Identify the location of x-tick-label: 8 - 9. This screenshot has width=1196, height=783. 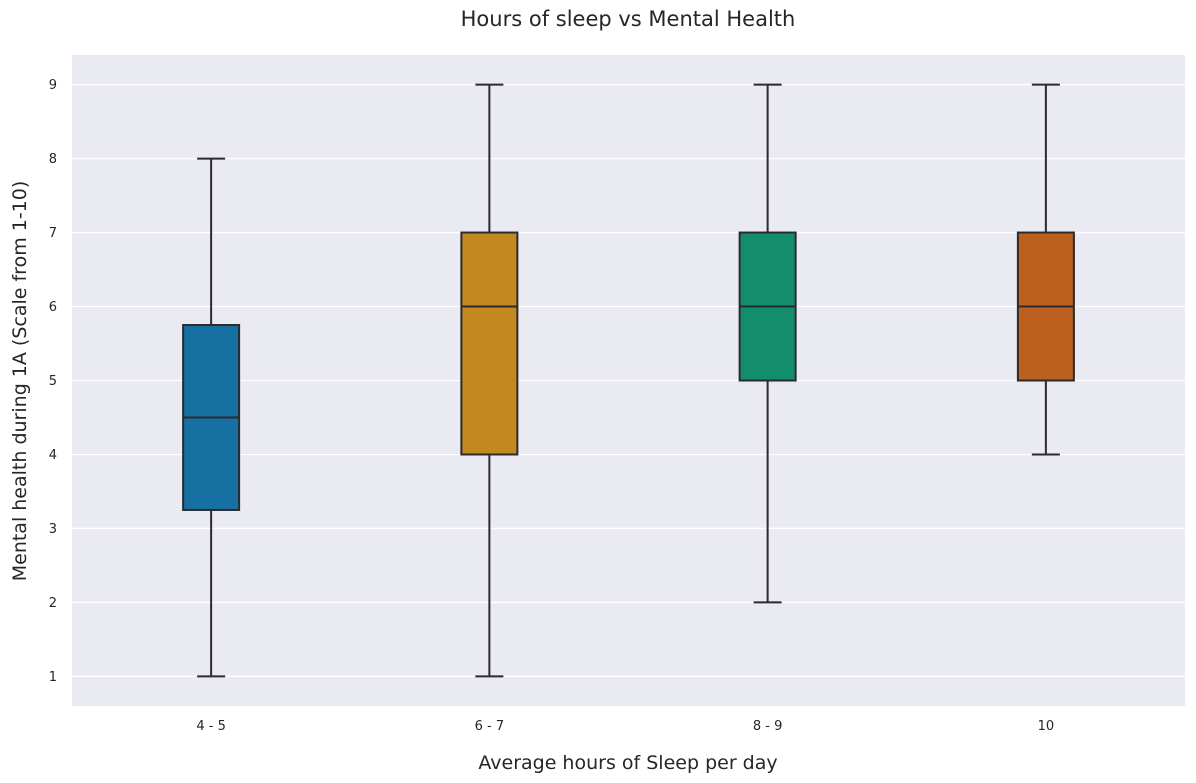
(768, 726).